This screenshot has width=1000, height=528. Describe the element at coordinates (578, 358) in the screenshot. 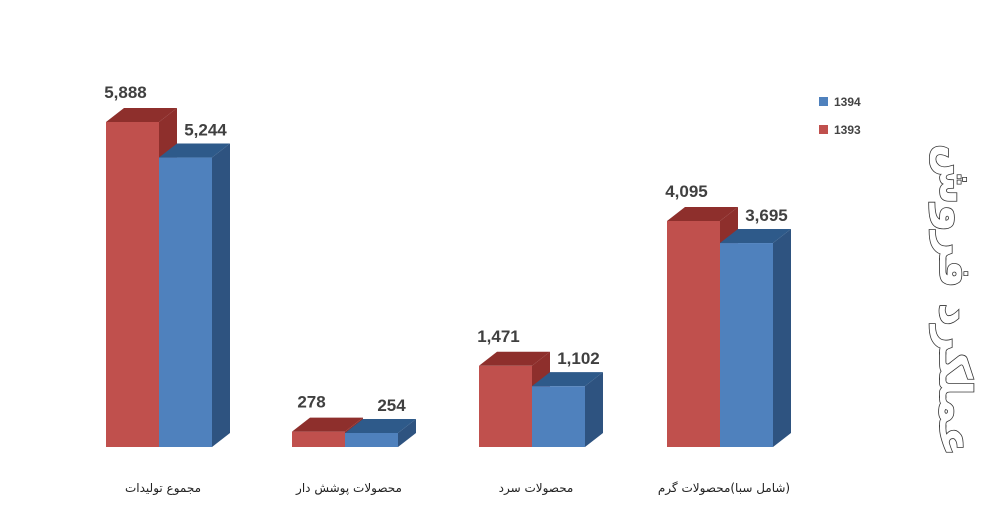

I see `value-label-1394-2: 1,102` at that location.